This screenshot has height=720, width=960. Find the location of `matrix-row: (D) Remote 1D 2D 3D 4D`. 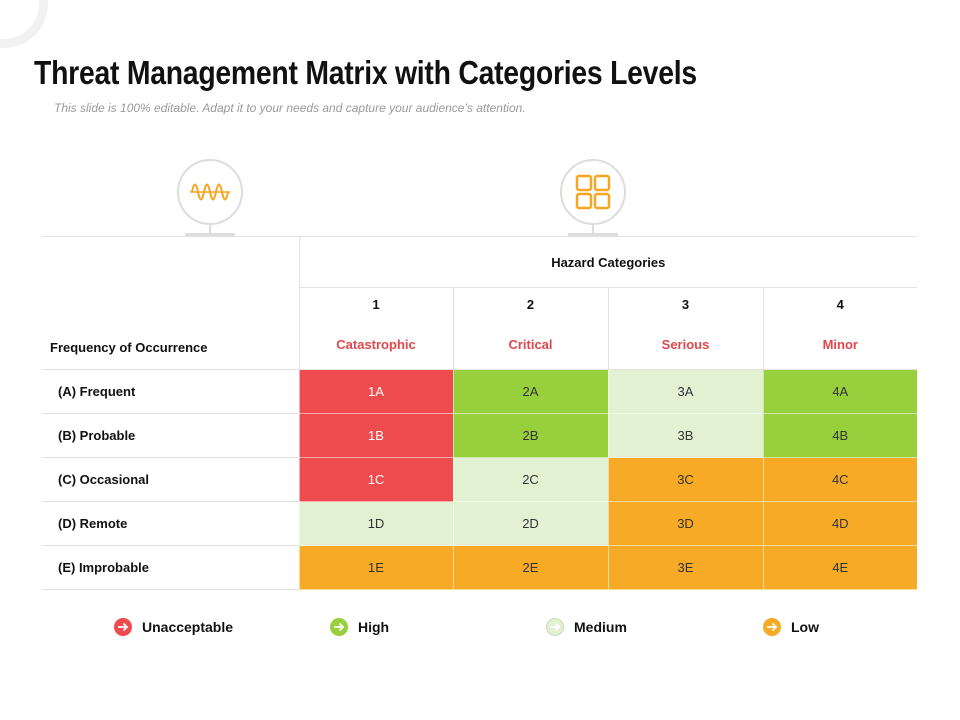

matrix-row: (D) Remote 1D 2D 3D 4D is located at coordinates (480, 523).